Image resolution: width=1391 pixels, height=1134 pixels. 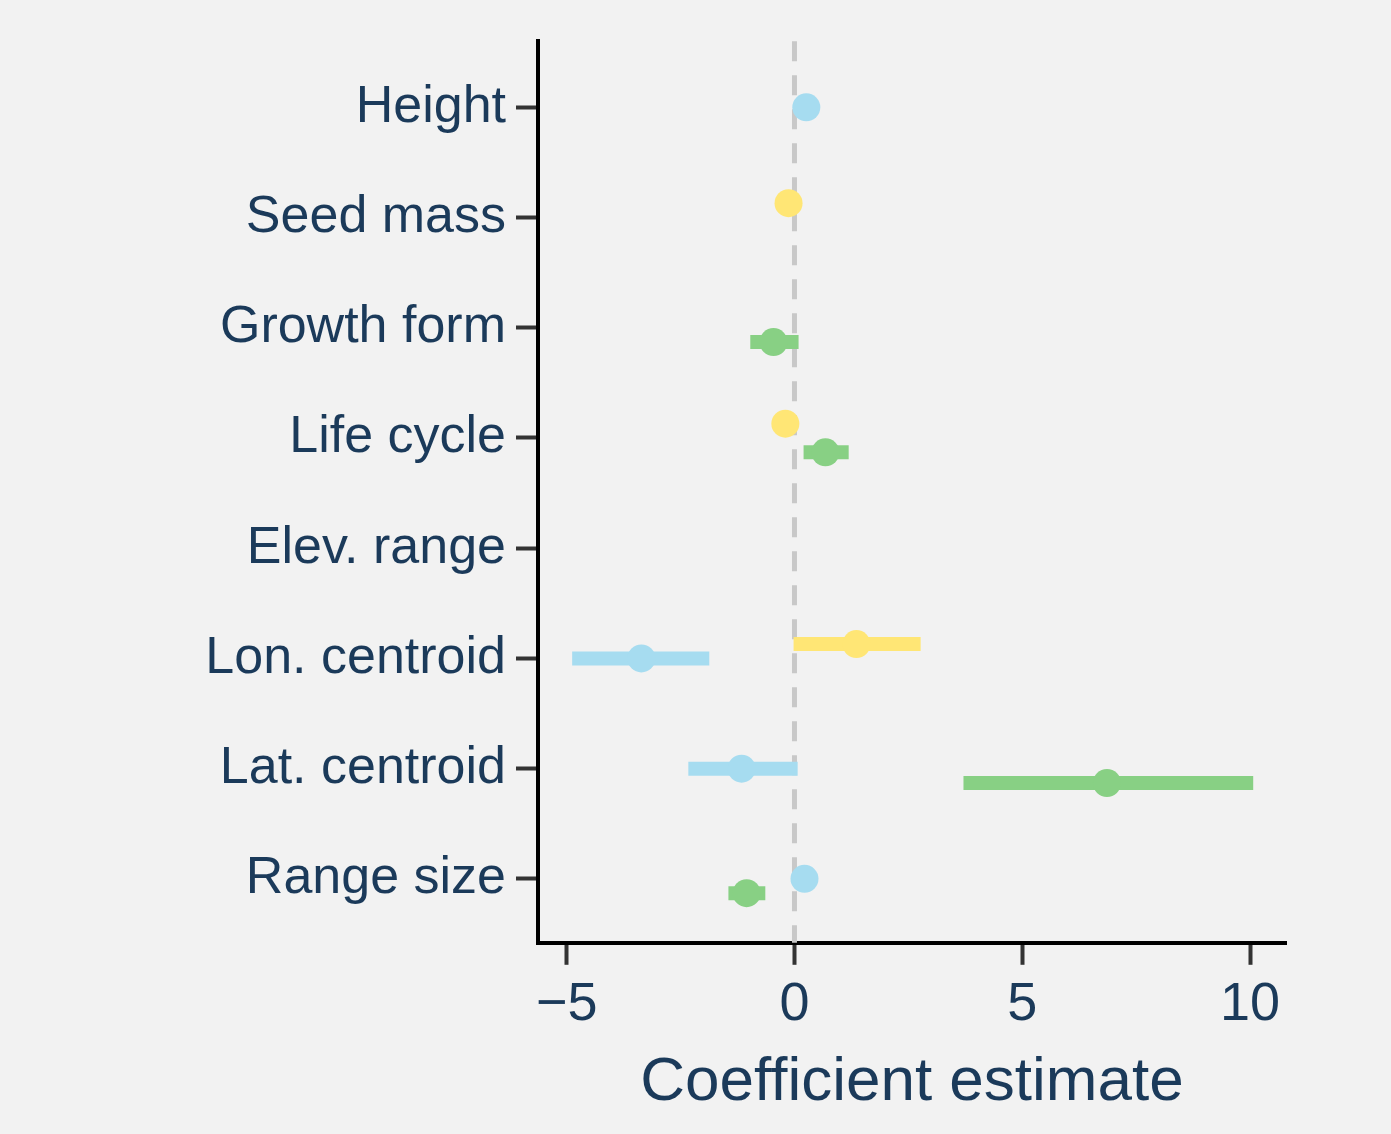 I want to click on x-tick-label: −5, so click(x=566, y=1001).